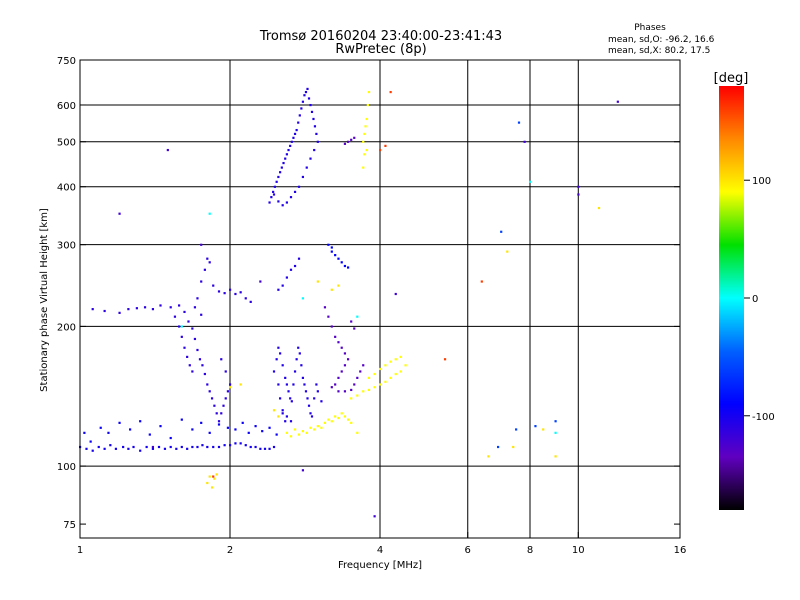 This screenshot has height=600, width=800. I want to click on x-tick-label: 16, so click(680, 550).